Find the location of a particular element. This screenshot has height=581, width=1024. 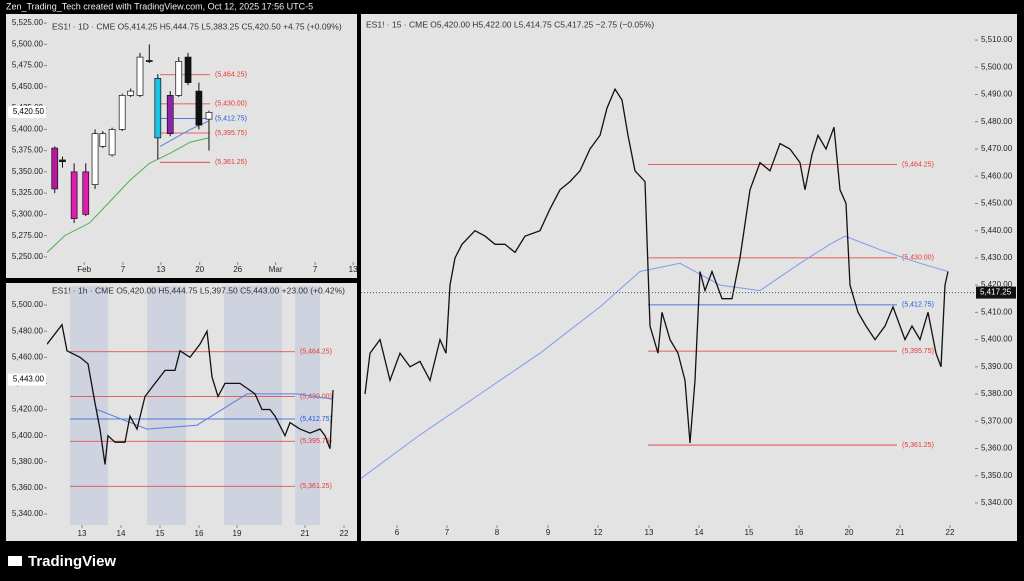

y-tick-label: 5,375.00 is located at coordinates (28, 150).